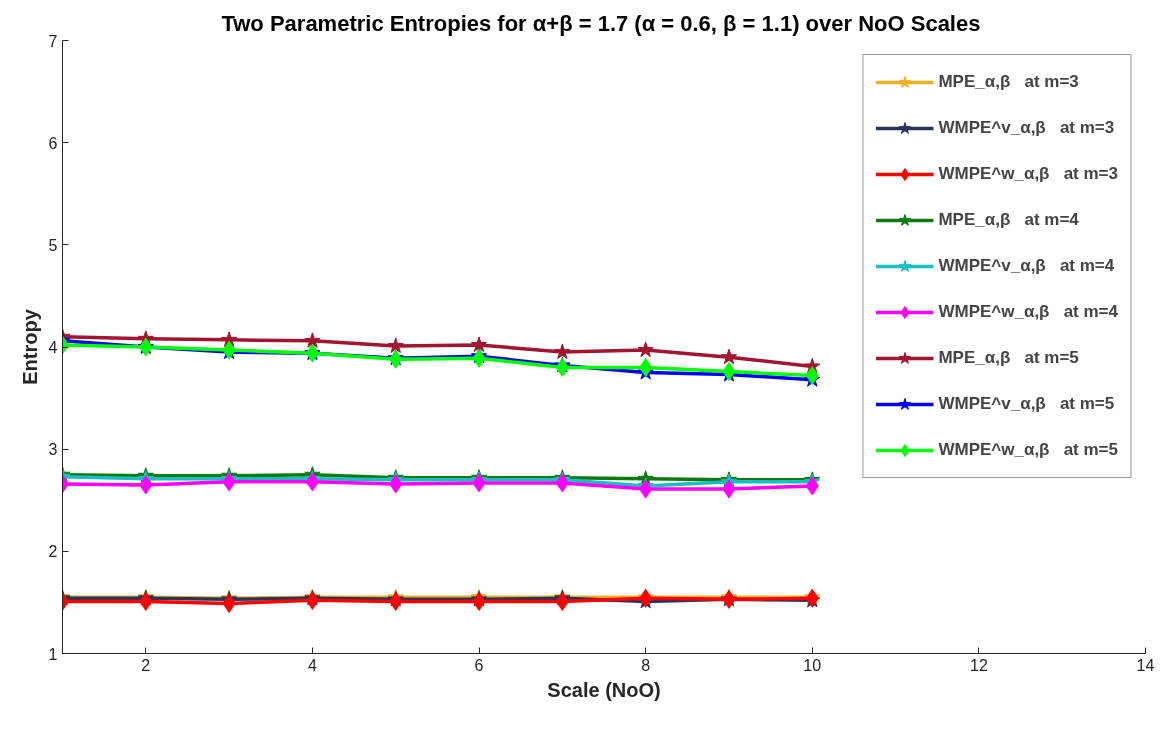 This screenshot has height=748, width=1171. I want to click on legend-label: MPE_α,β at m=4, so click(1008, 220).